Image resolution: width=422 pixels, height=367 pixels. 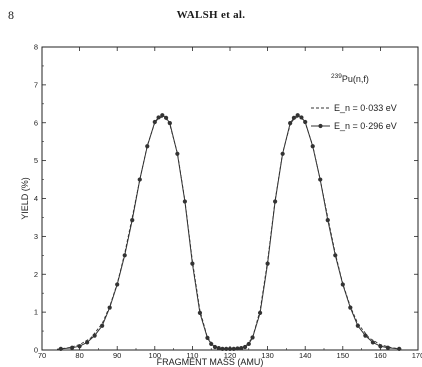 I want to click on y-tick-label: 2, so click(x=36, y=274).